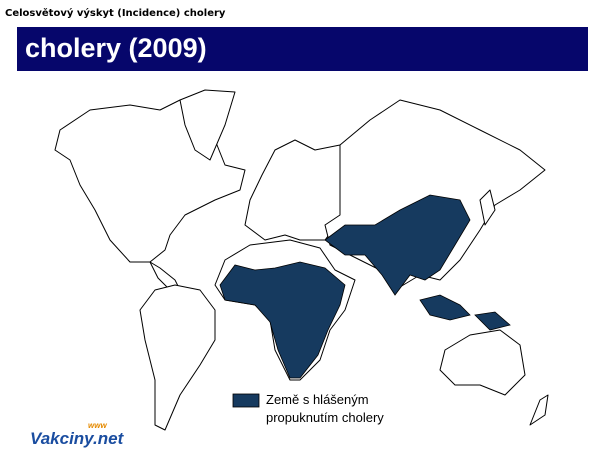 This screenshot has width=603, height=460. What do you see at coordinates (177, 357) in the screenshot?
I see `south-america` at bounding box center [177, 357].